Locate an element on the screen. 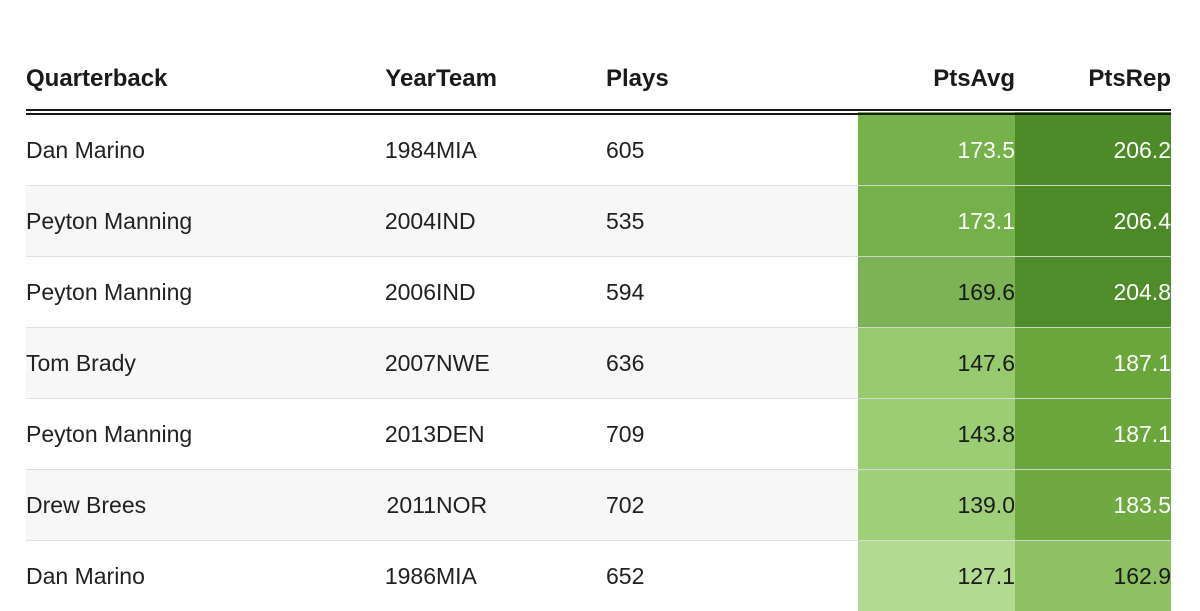 Image resolution: width=1200 pixels, height=611 pixels. cell-ptsrep: 206.4 is located at coordinates (1093, 221).